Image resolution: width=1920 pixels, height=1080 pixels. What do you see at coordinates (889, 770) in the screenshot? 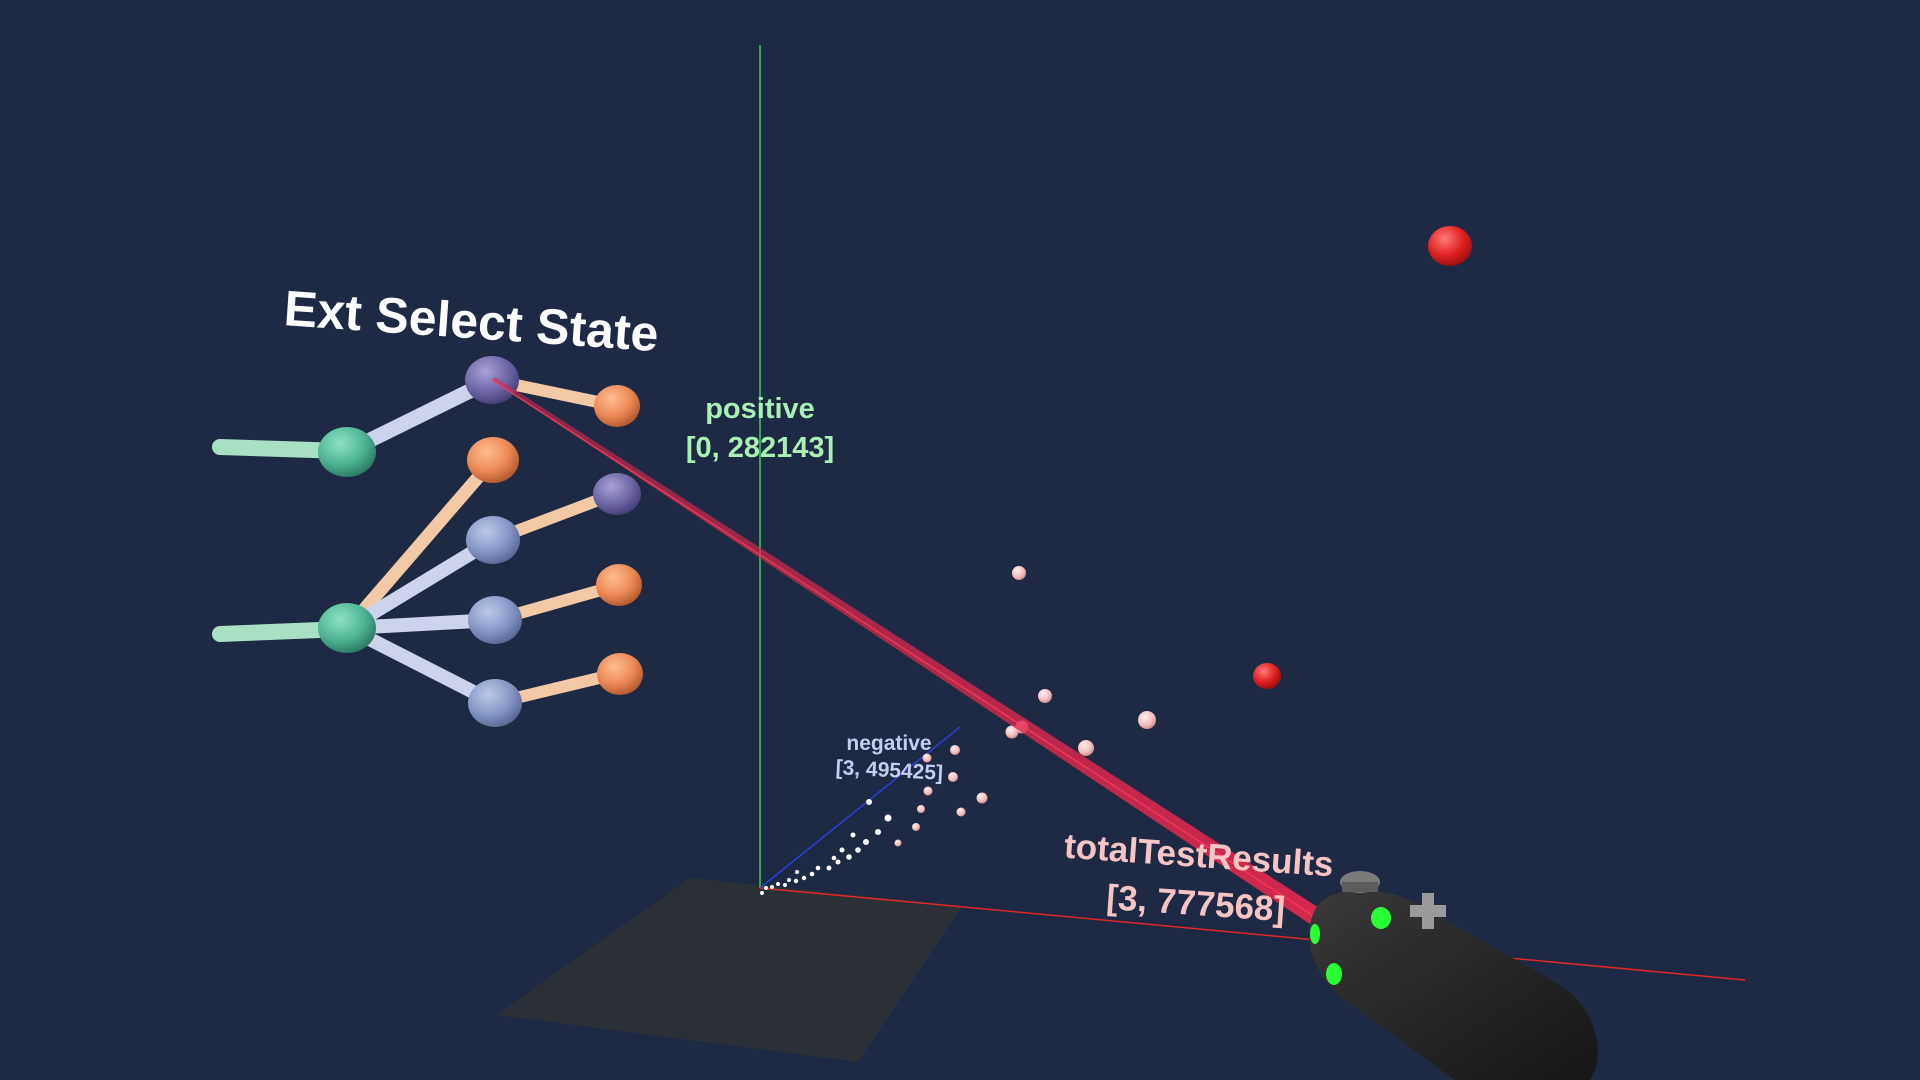
I see `z-axis-range-label: [3, 495425]` at bounding box center [889, 770].